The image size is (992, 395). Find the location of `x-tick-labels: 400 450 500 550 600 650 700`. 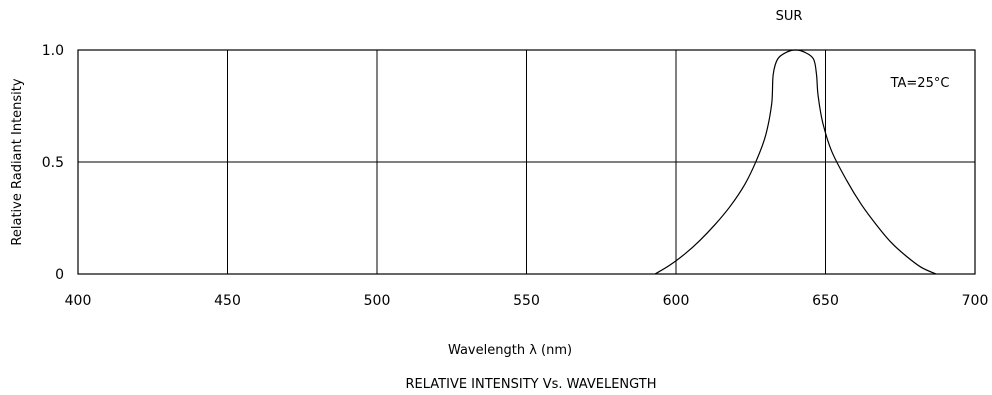

x-tick-labels: 400 450 500 550 600 650 700 is located at coordinates (527, 301).